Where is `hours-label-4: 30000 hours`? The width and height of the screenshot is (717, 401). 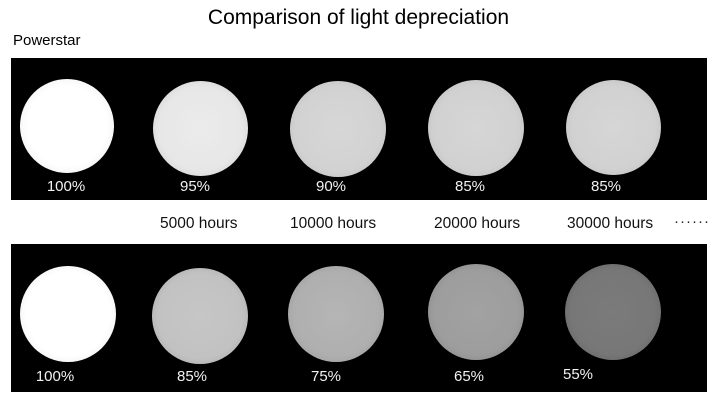 hours-label-4: 30000 hours is located at coordinates (610, 223).